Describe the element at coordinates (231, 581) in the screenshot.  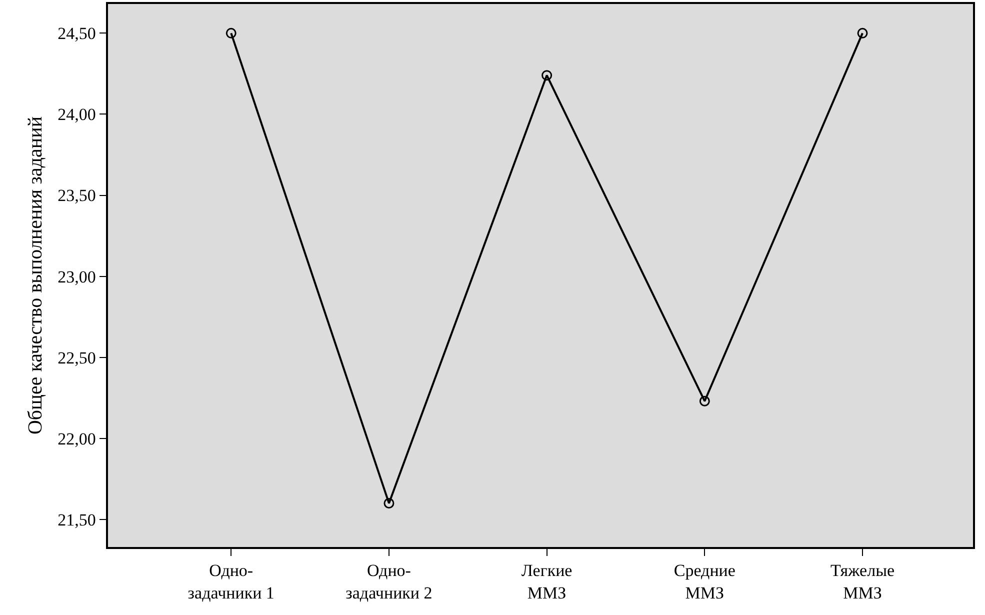
I see `x-tick-label: Одно- задачники 1` at that location.